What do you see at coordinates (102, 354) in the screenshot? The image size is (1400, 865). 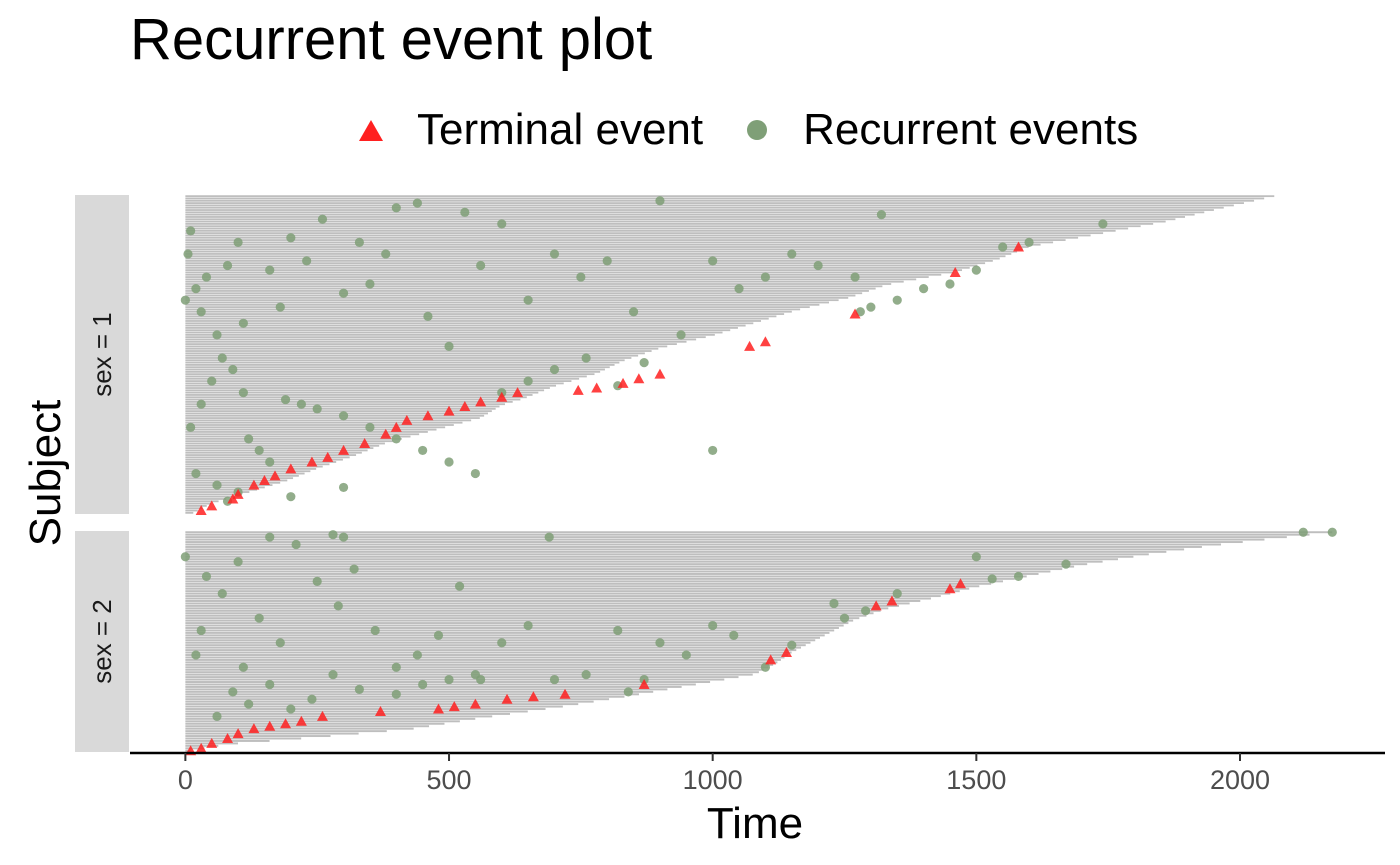 I see `panel-strip-label: sex = 1` at bounding box center [102, 354].